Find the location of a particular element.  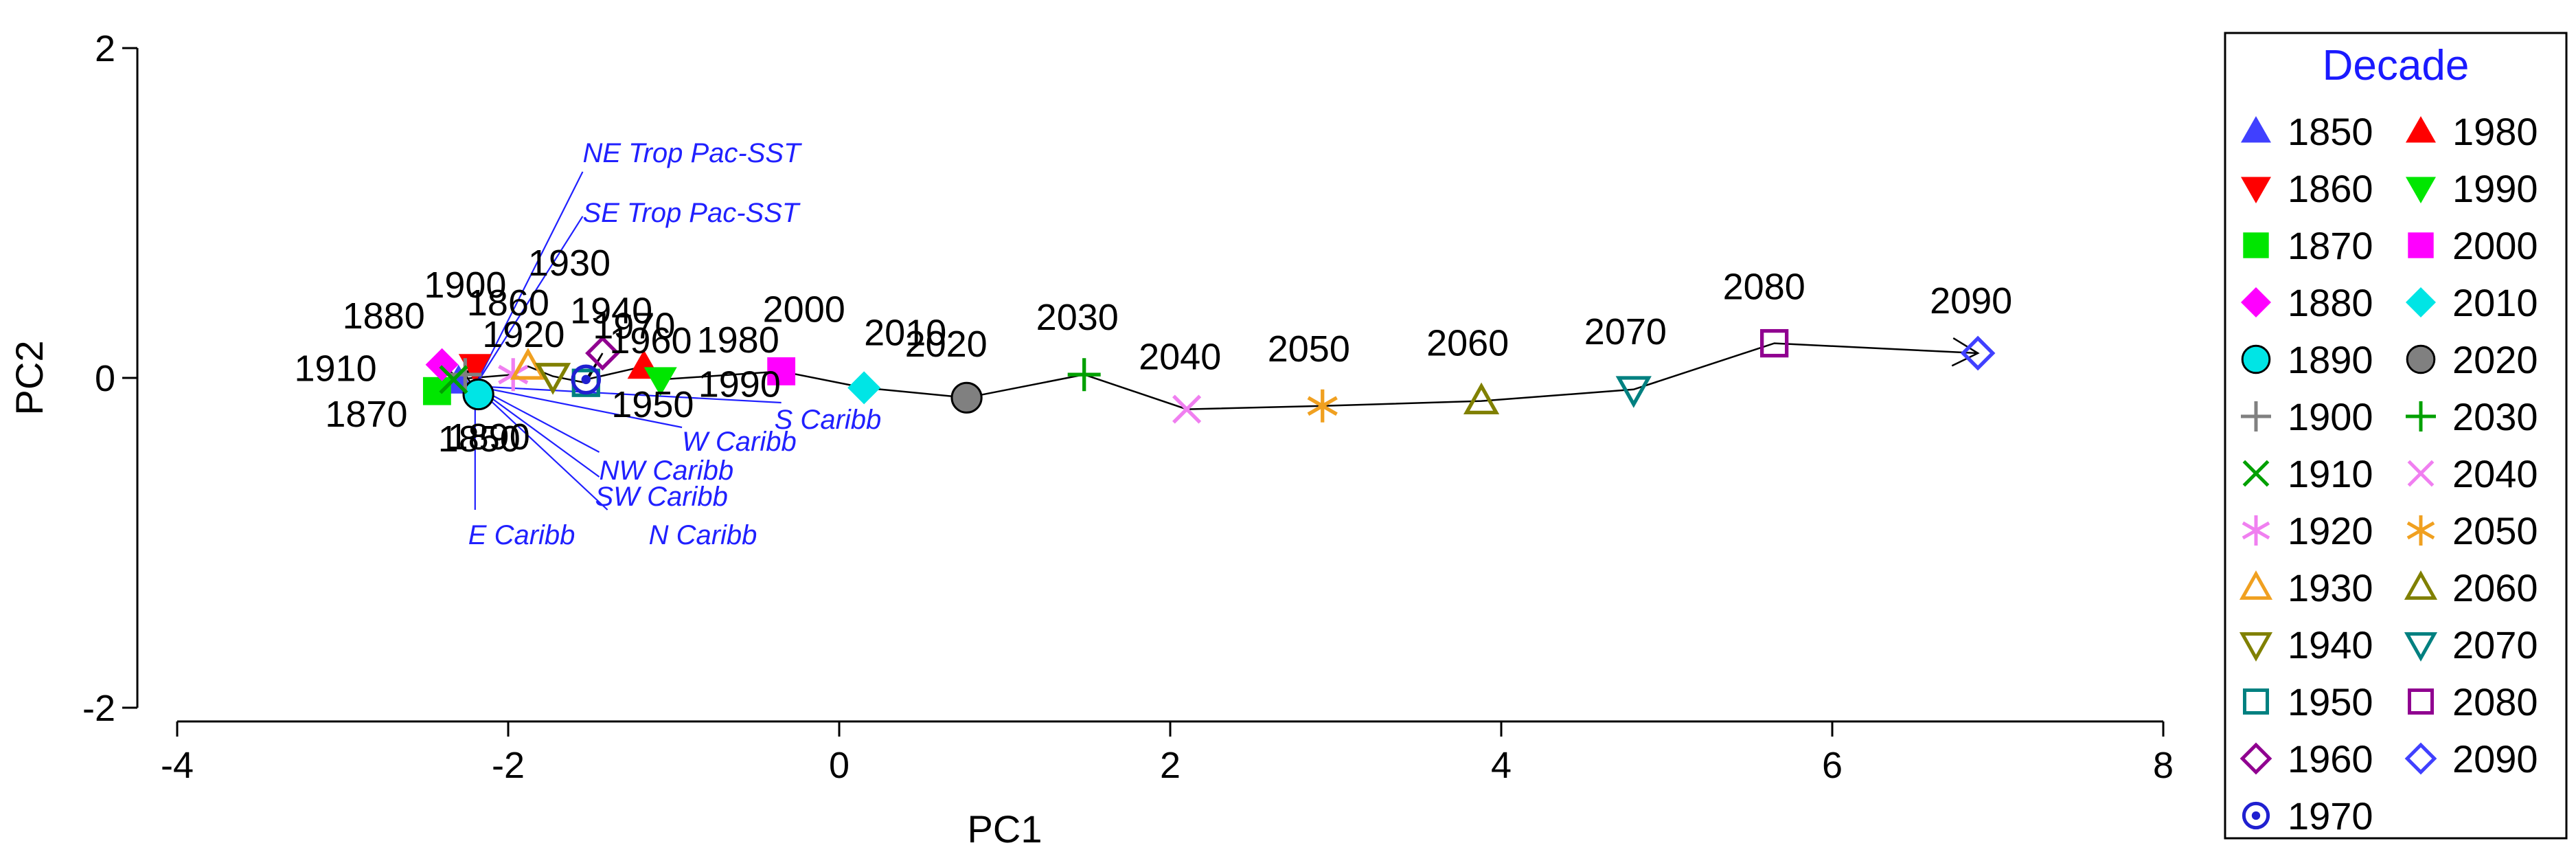

decade-point-label-1950: 1950 is located at coordinates (652, 404).